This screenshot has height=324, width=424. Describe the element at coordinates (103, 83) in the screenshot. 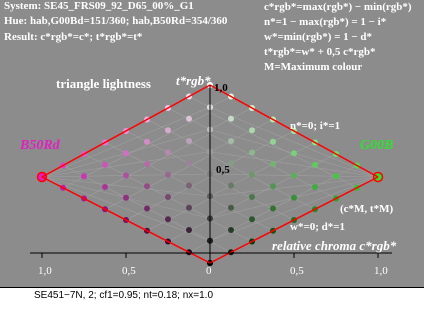

I see `triangle-lightness-label: triangle lightness` at that location.